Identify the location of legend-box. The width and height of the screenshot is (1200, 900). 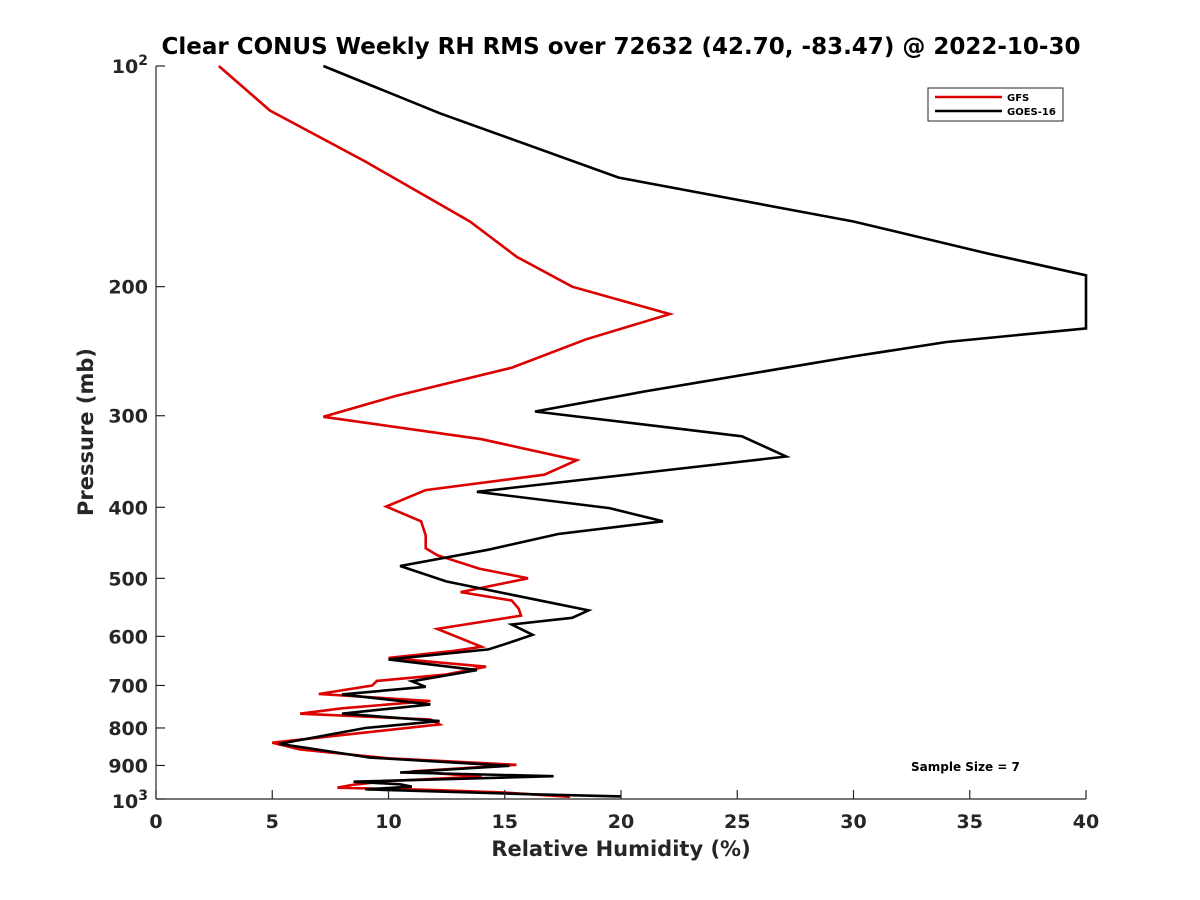
(995, 104).